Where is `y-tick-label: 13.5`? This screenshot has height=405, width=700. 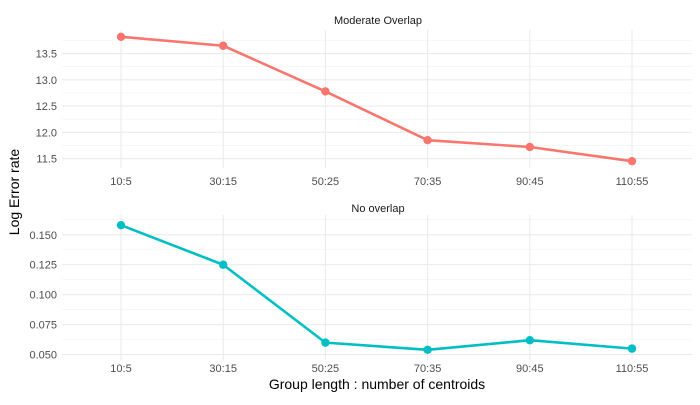 y-tick-label: 13.5 is located at coordinates (46, 55).